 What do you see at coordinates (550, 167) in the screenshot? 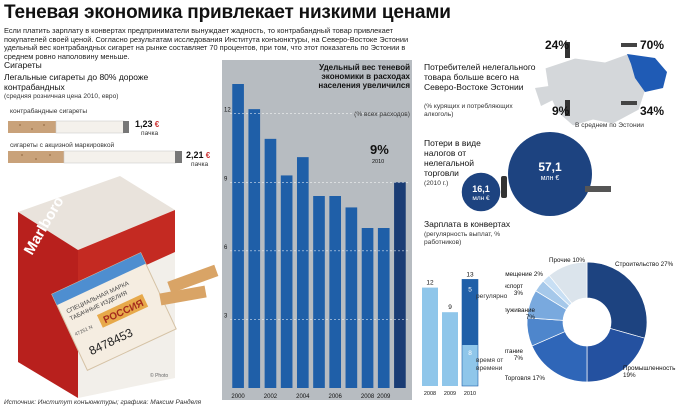
I see `tobacco-loss-value: 57,1` at bounding box center [550, 167].